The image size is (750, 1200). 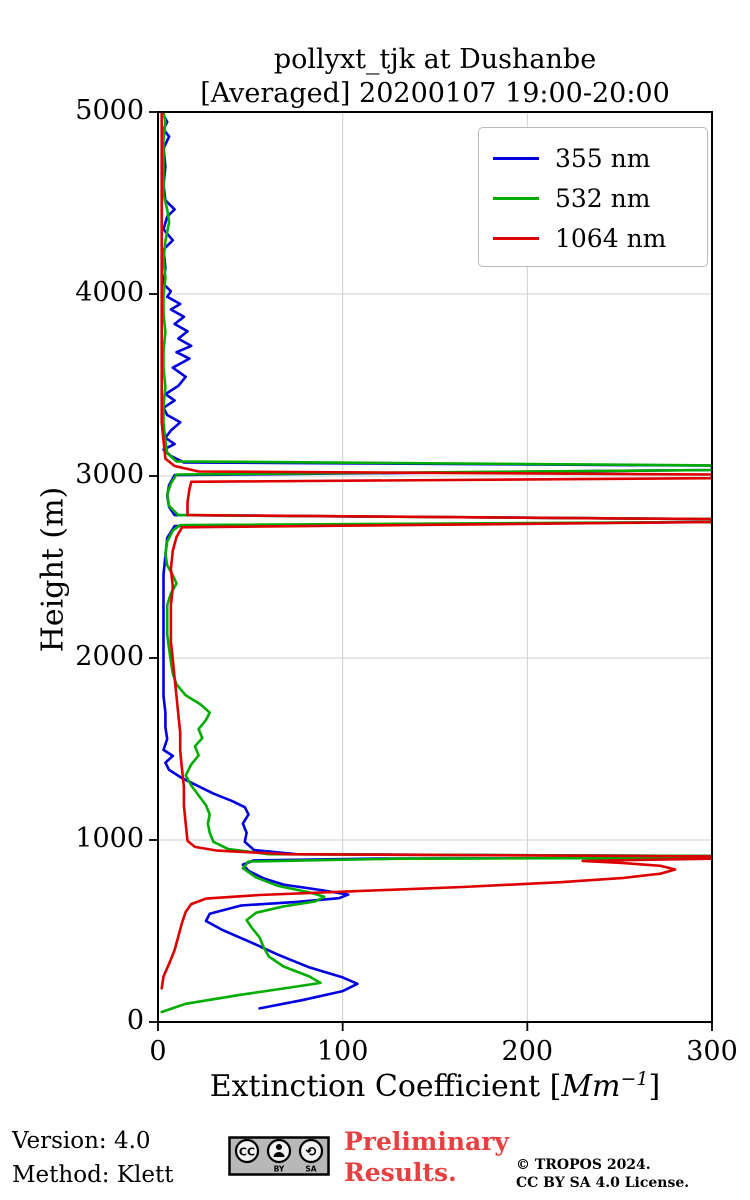 I want to click on legend-label: 532 nm, so click(x=603, y=198).